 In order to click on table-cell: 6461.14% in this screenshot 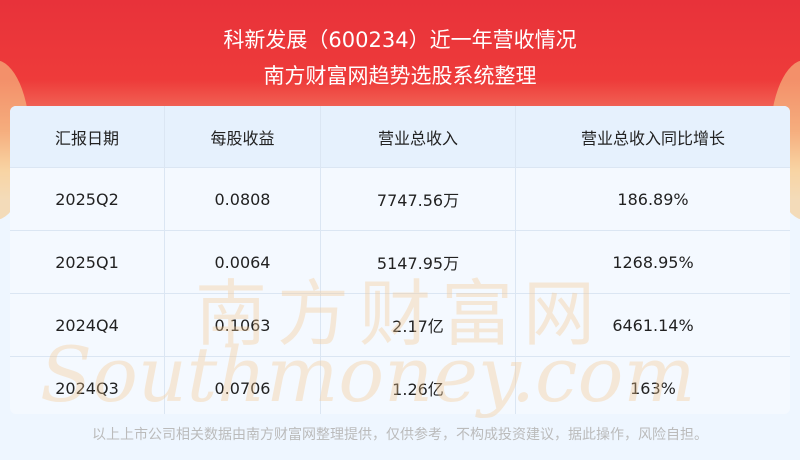, I will do `click(653, 325)`.